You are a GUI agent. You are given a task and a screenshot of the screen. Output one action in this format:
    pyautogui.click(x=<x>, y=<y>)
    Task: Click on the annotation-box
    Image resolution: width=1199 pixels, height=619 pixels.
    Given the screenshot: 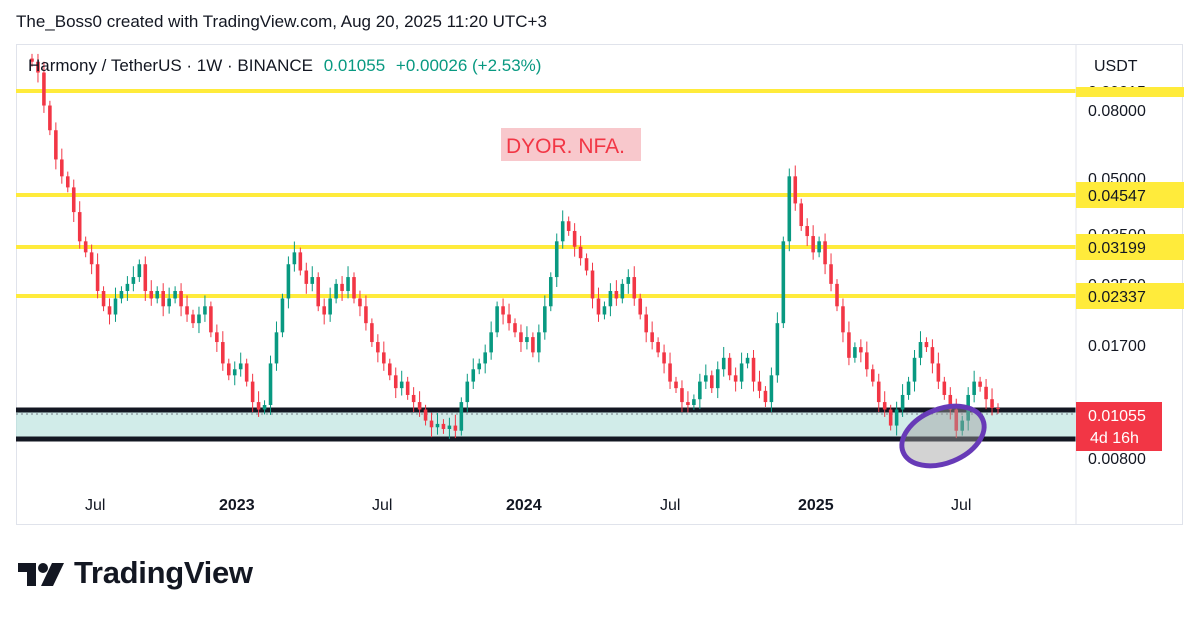 What is the action you would take?
    pyautogui.click(x=571, y=144)
    